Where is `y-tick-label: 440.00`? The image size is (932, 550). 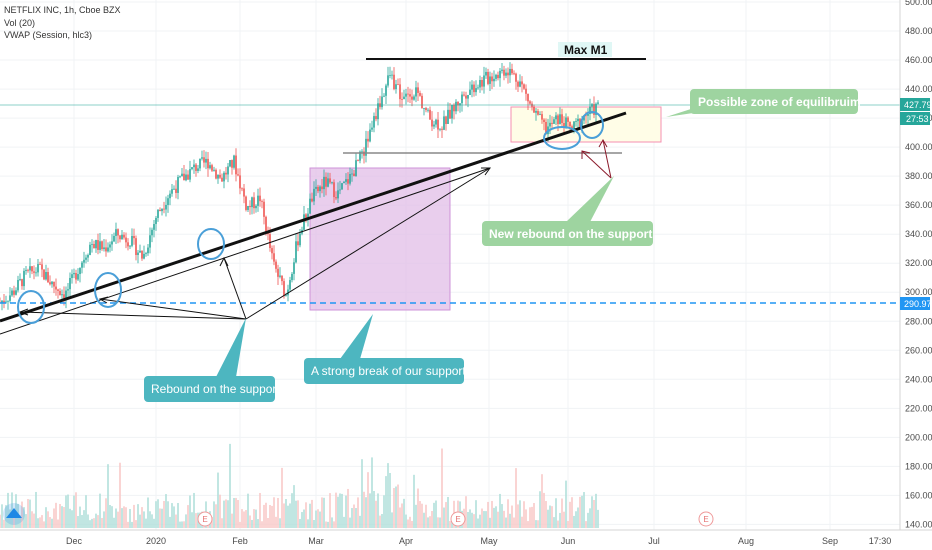
y-tick-label: 440.00 is located at coordinates (918, 89).